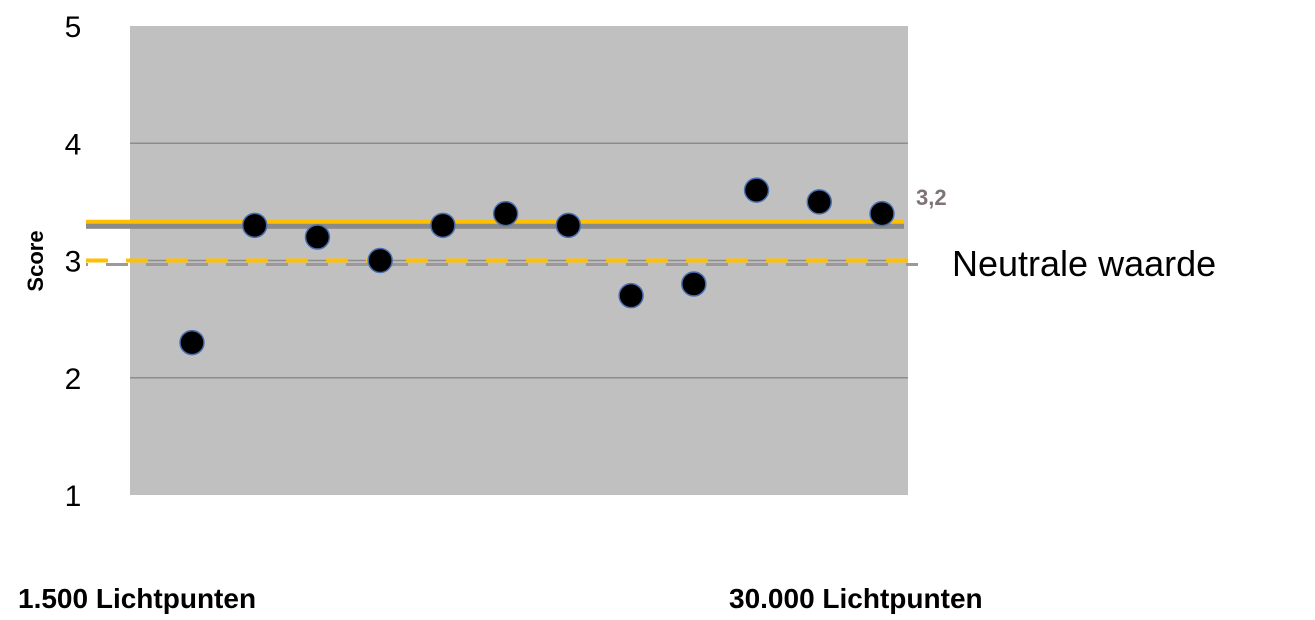 The width and height of the screenshot is (1315, 620). Describe the element at coordinates (35, 260) in the screenshot. I see `y-axis-label: Score` at that location.